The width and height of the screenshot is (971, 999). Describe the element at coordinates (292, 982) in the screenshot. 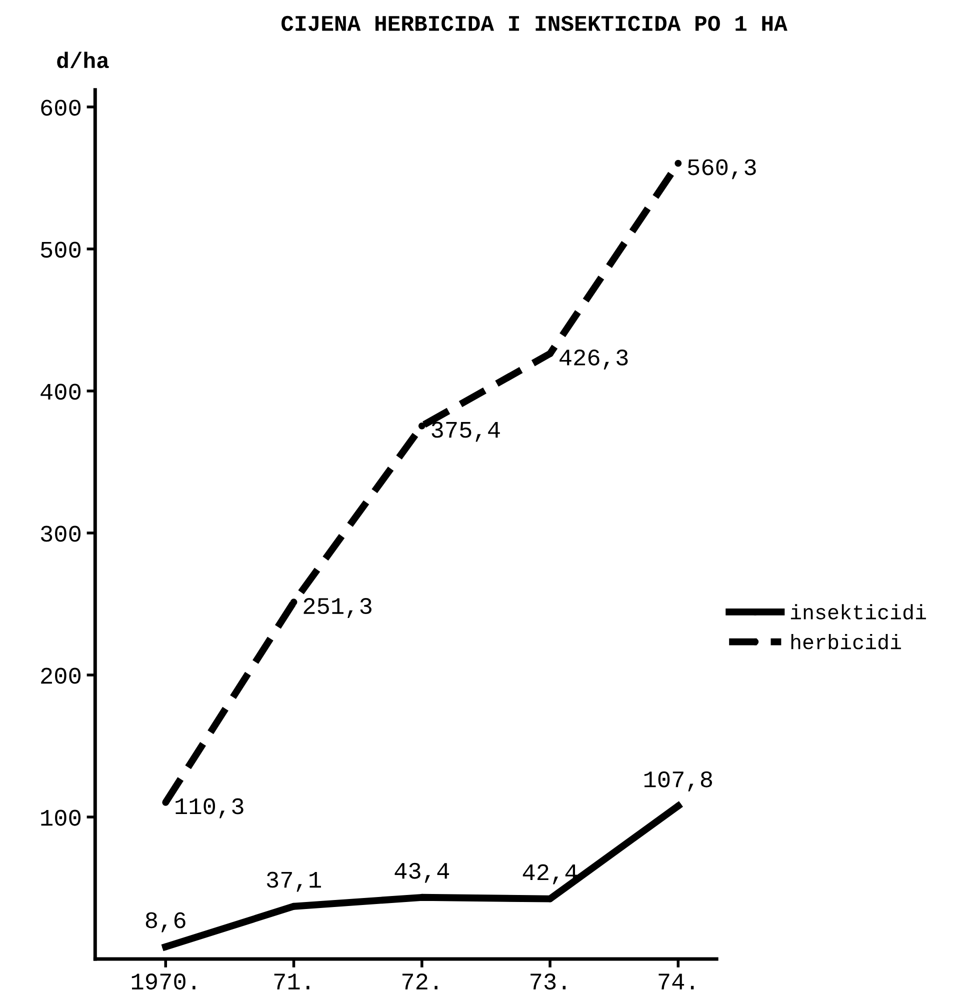

I see `x-tick-label: 71.` at that location.